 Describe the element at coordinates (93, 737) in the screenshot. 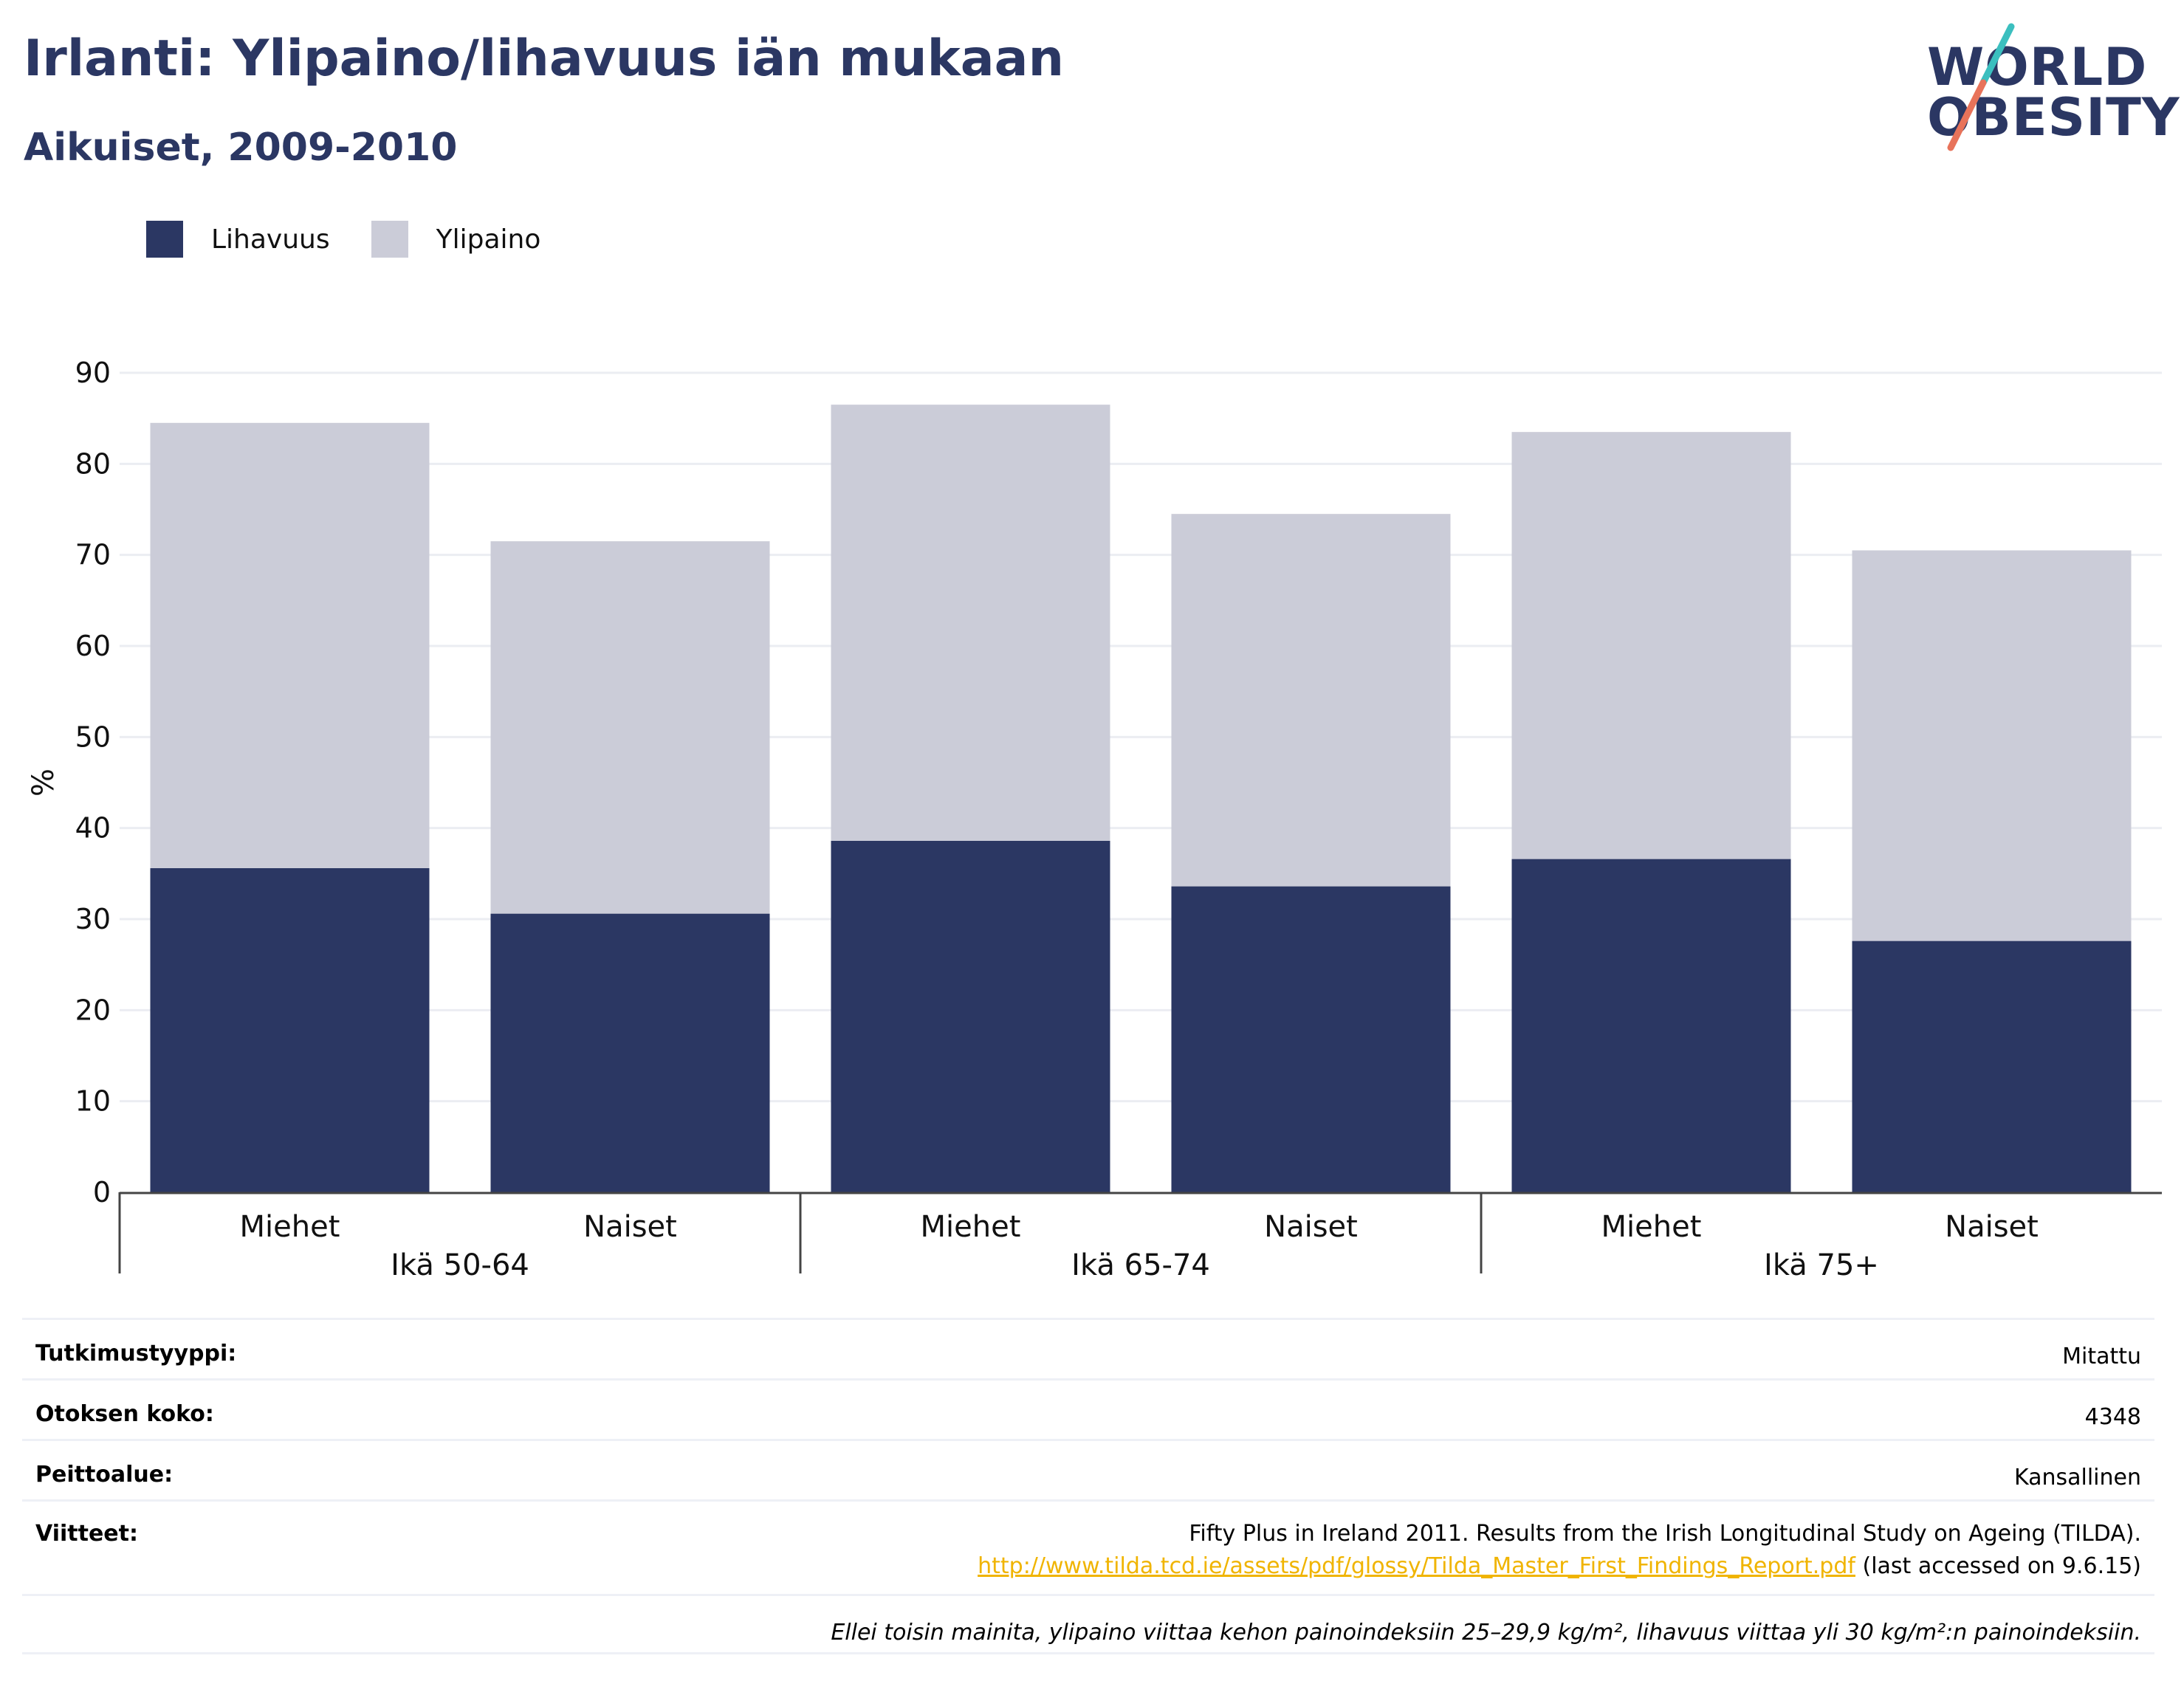

I see `y-tick-label: 50` at that location.